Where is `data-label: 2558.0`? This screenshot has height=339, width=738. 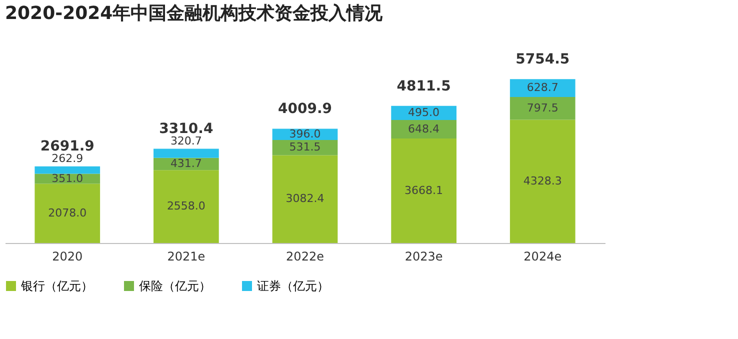 data-label: 2558.0 is located at coordinates (186, 206).